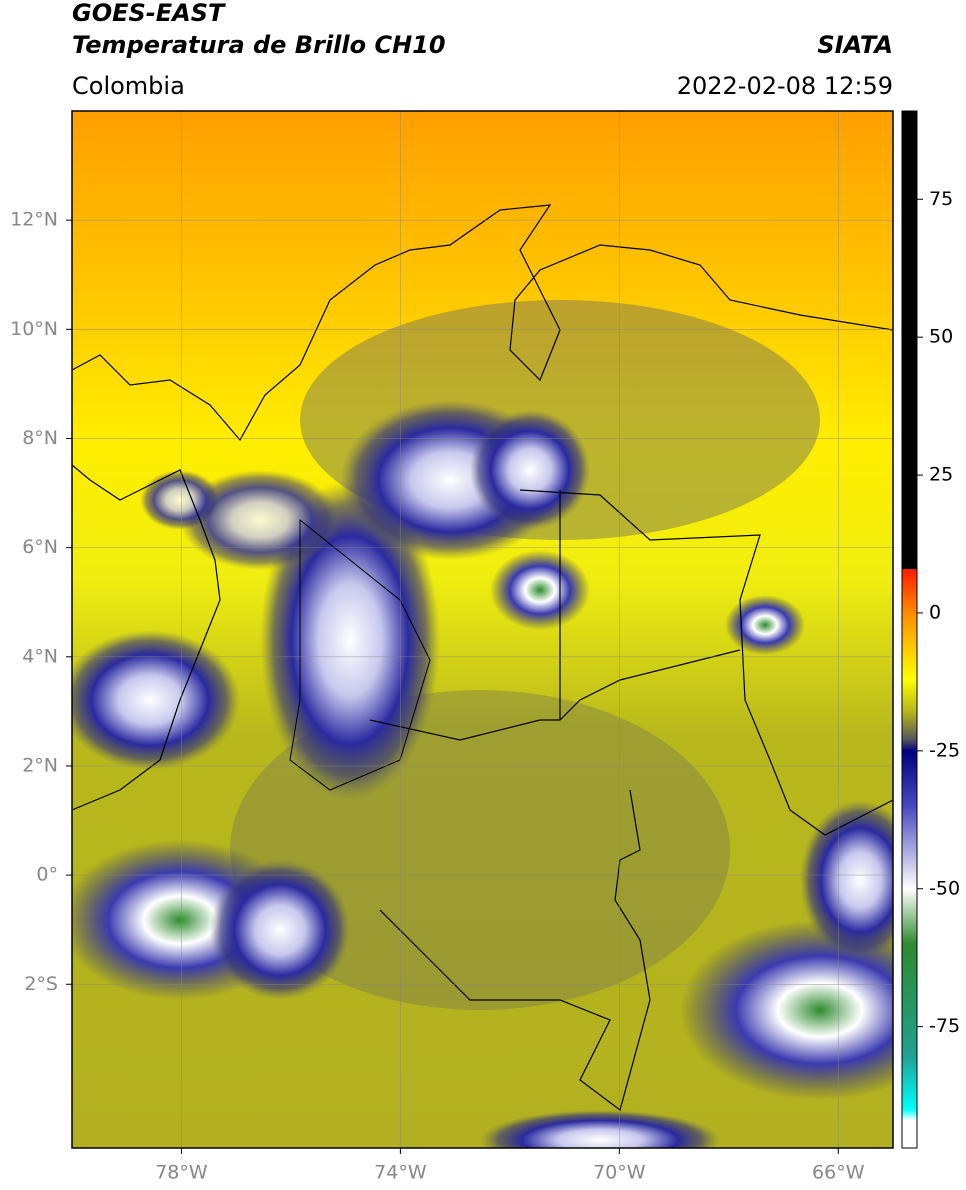  I want to click on source: SIATA, so click(855, 45).